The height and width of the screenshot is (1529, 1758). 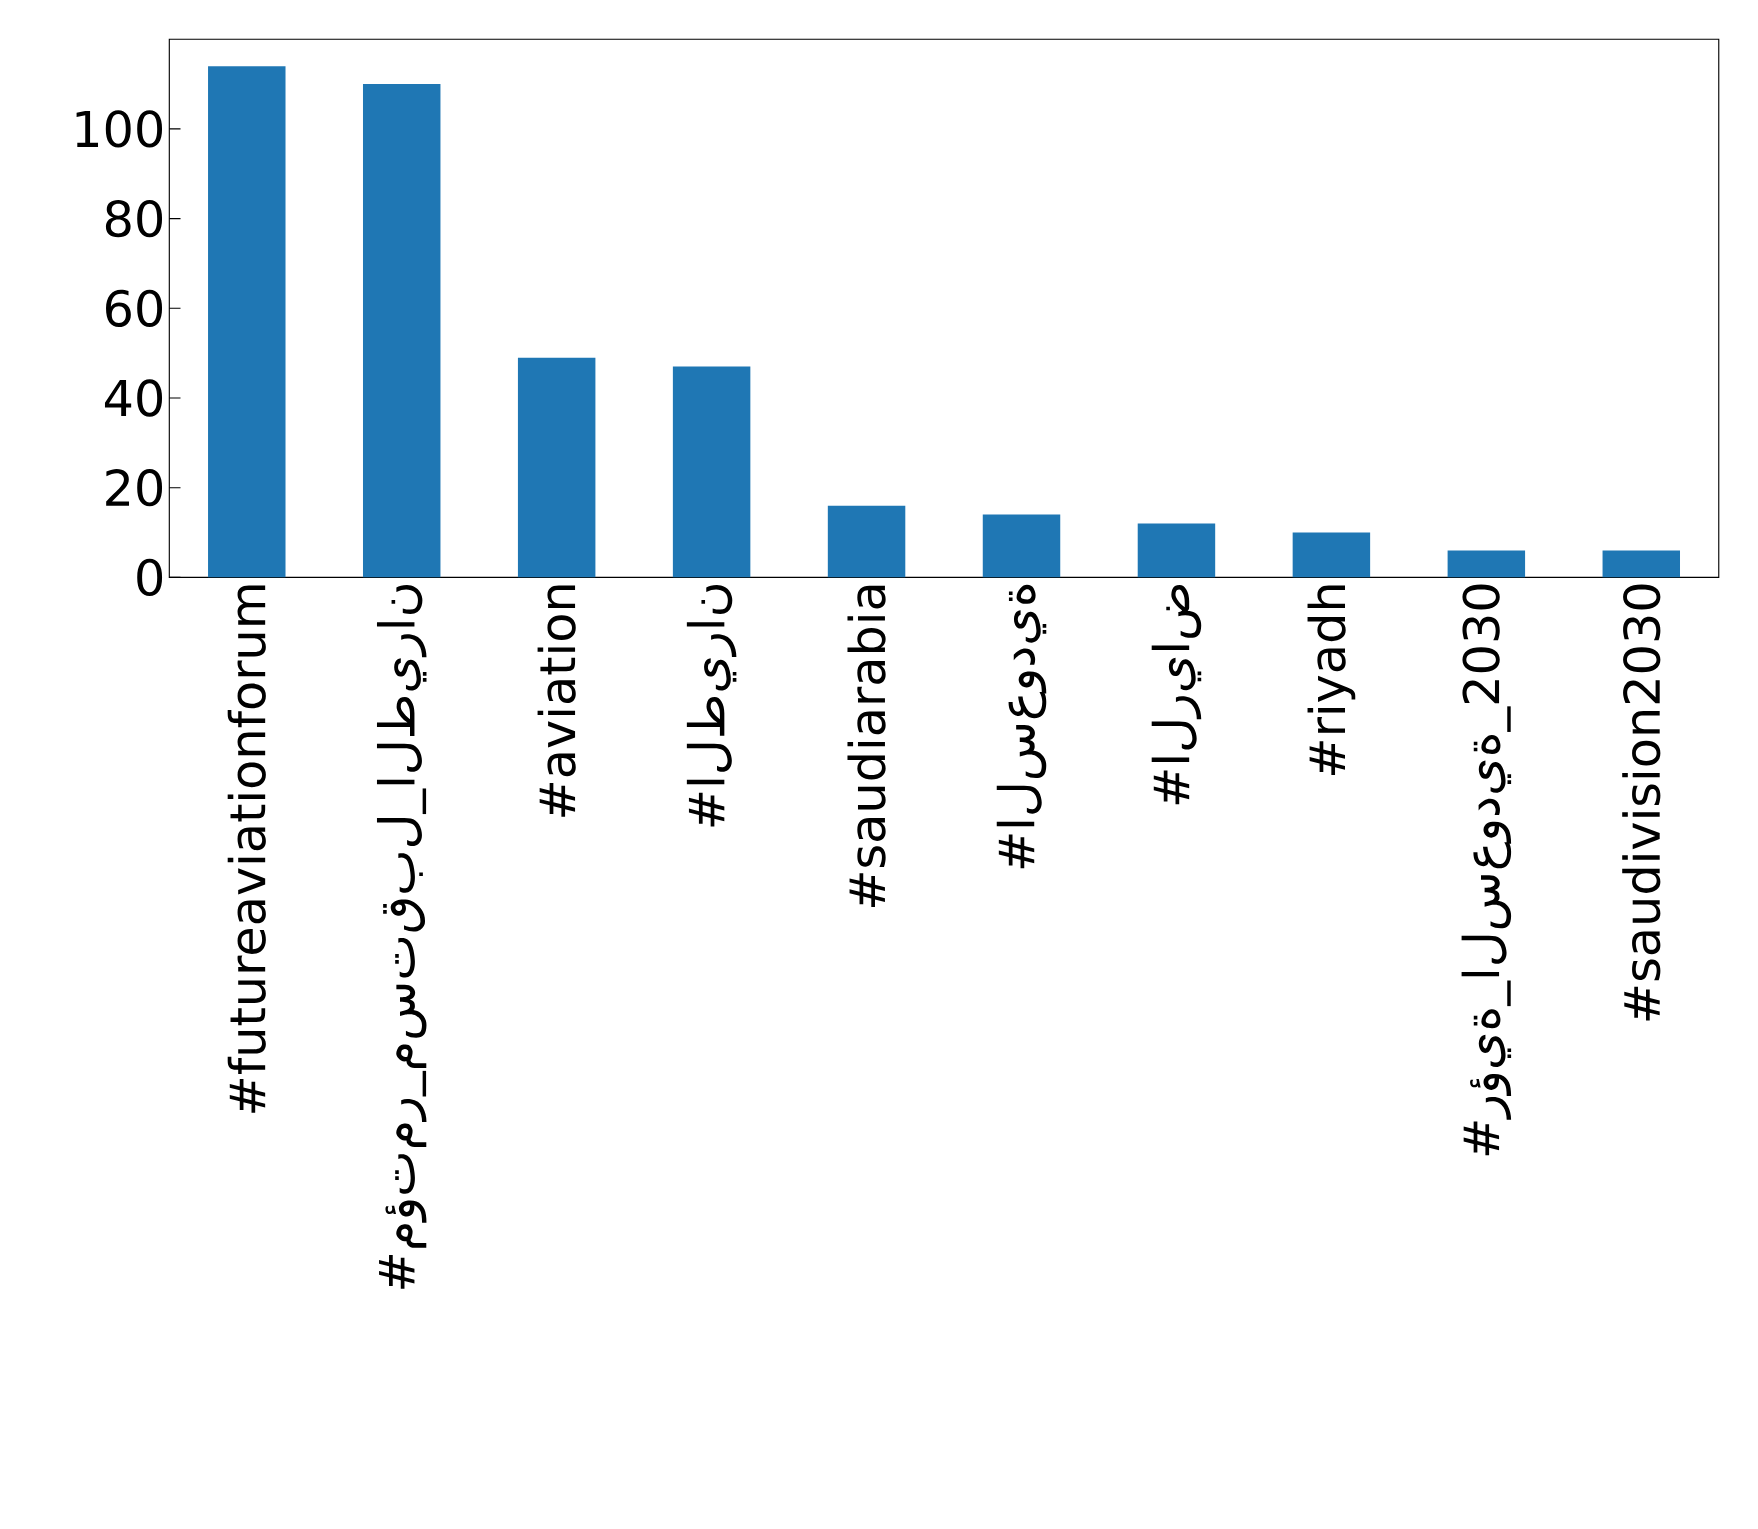 What do you see at coordinates (134, 308) in the screenshot?
I see `y-tick-label: 60` at bounding box center [134, 308].